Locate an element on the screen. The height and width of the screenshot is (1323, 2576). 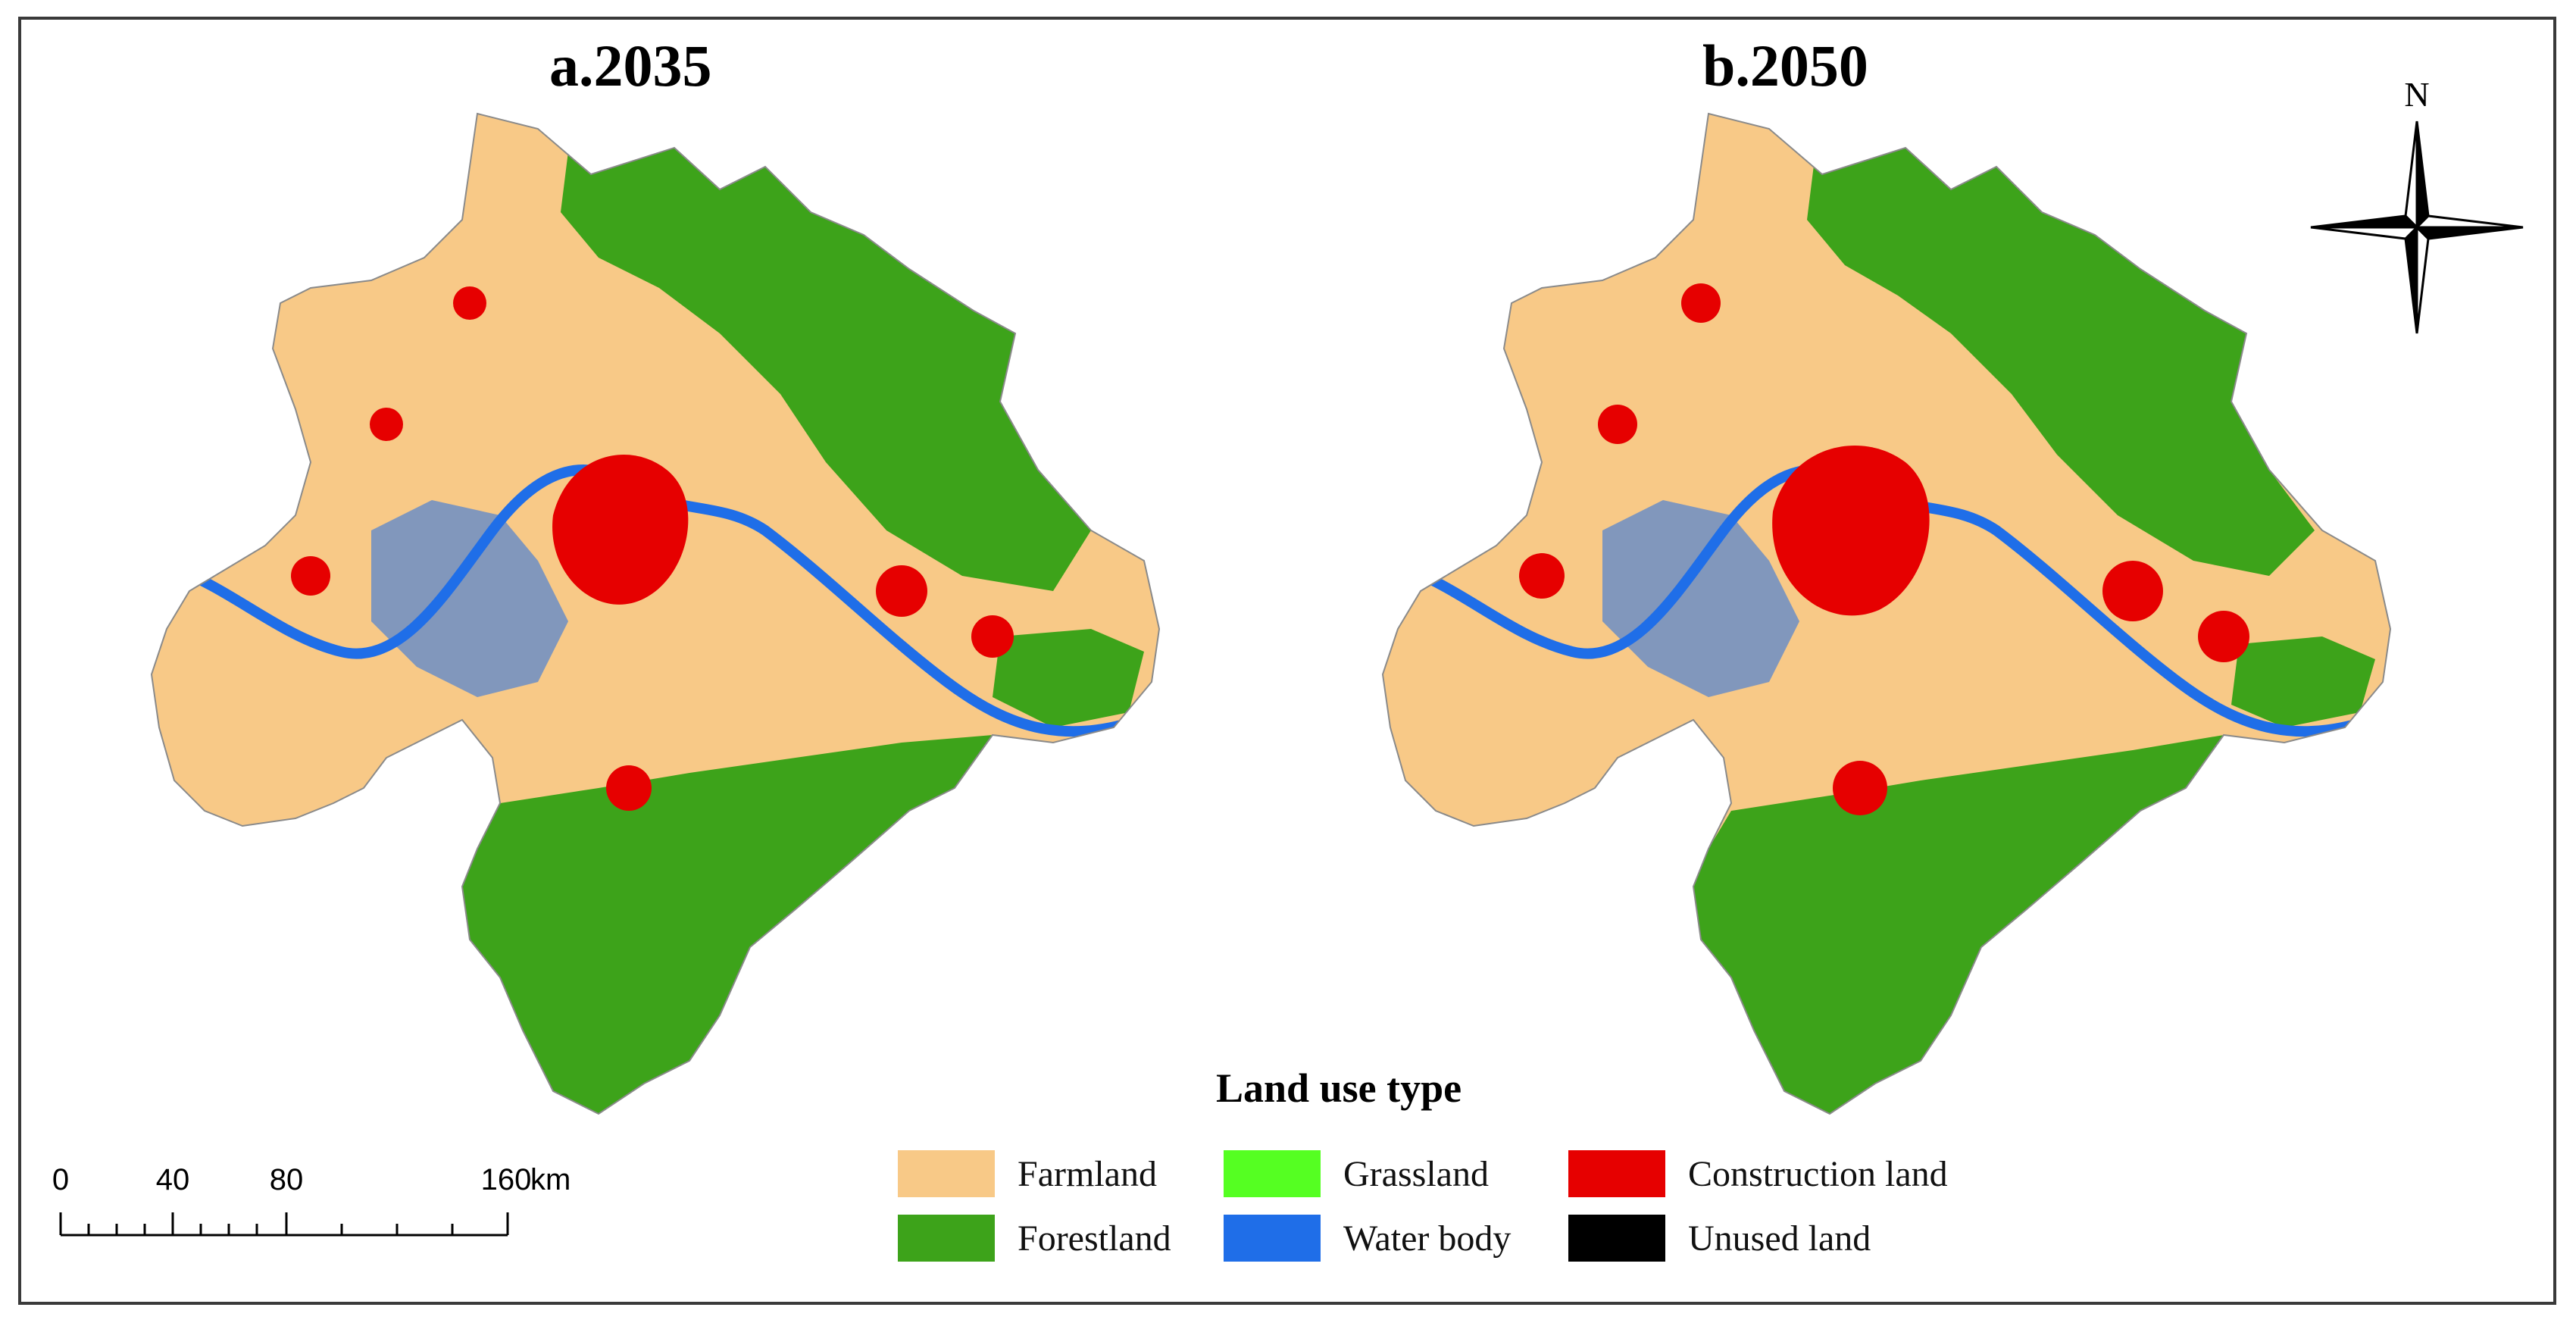
legend-item-grassland: Grassland is located at coordinates (1357, 1173).